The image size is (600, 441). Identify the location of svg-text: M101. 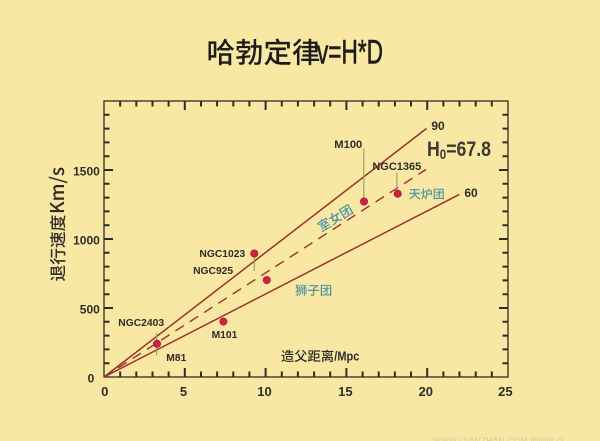
(225, 335).